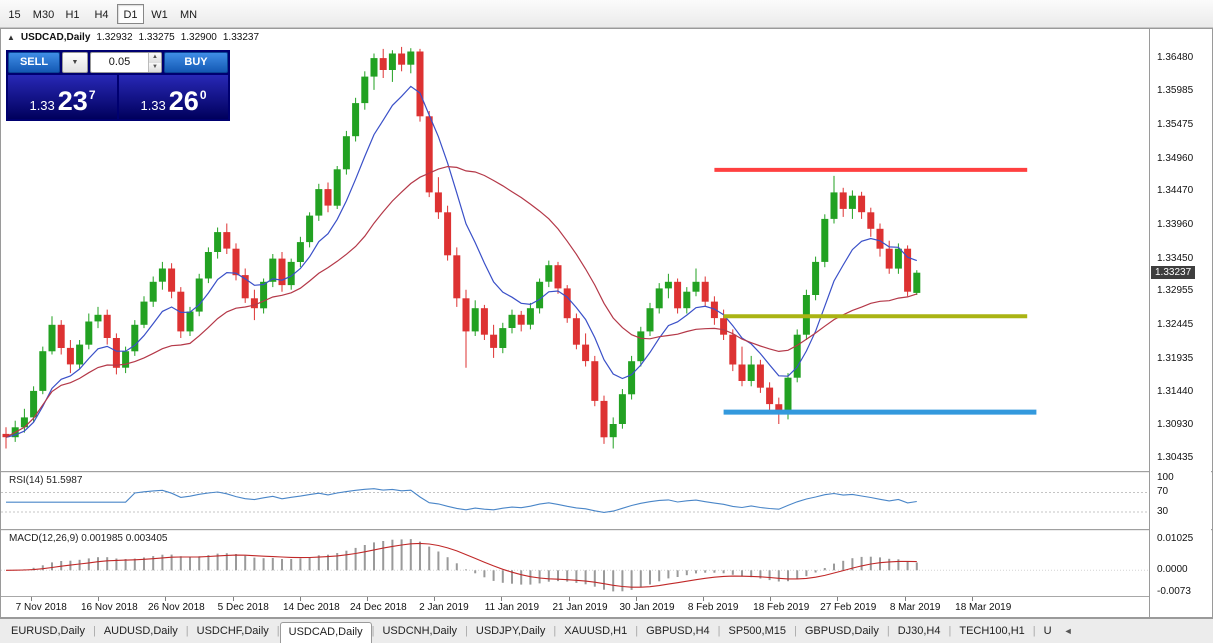  What do you see at coordinates (1175, 290) in the screenshot?
I see `price-axis-label: 1.32955` at bounding box center [1175, 290].